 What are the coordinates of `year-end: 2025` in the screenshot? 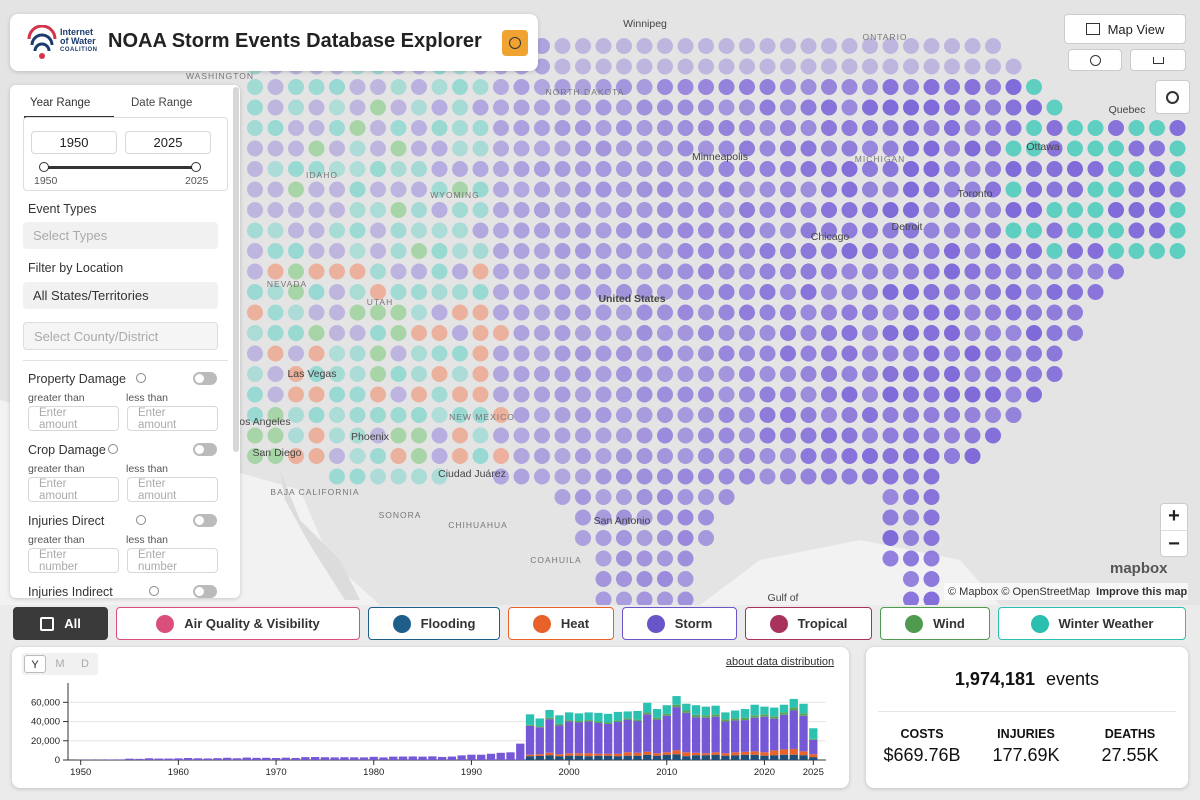 It's located at (168, 142).